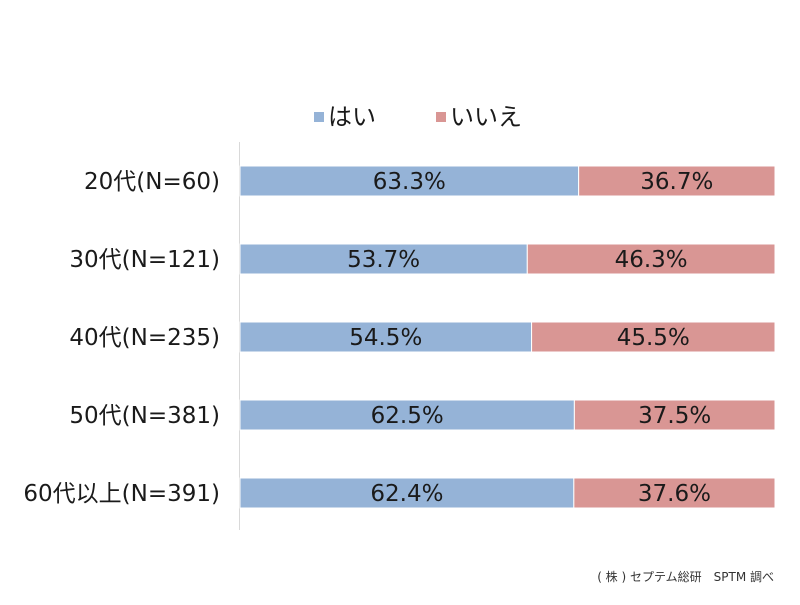 This screenshot has width=800, height=605. I want to click on category-label: 20代(N=60), so click(152, 182).